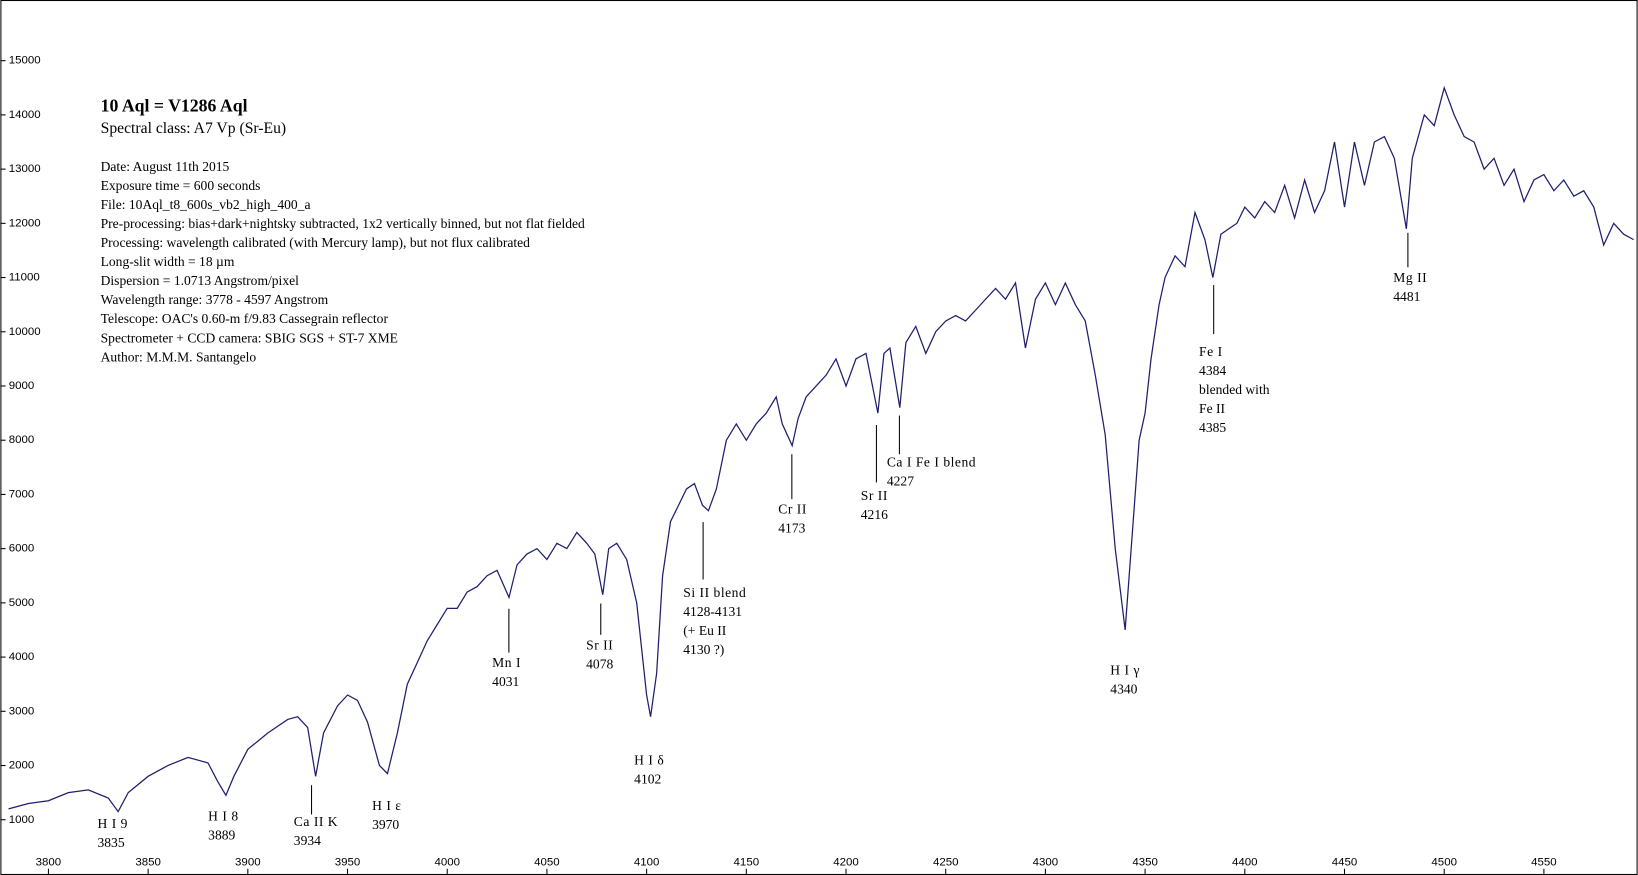  I want to click on y-tick-label: 4000, so click(22, 657).